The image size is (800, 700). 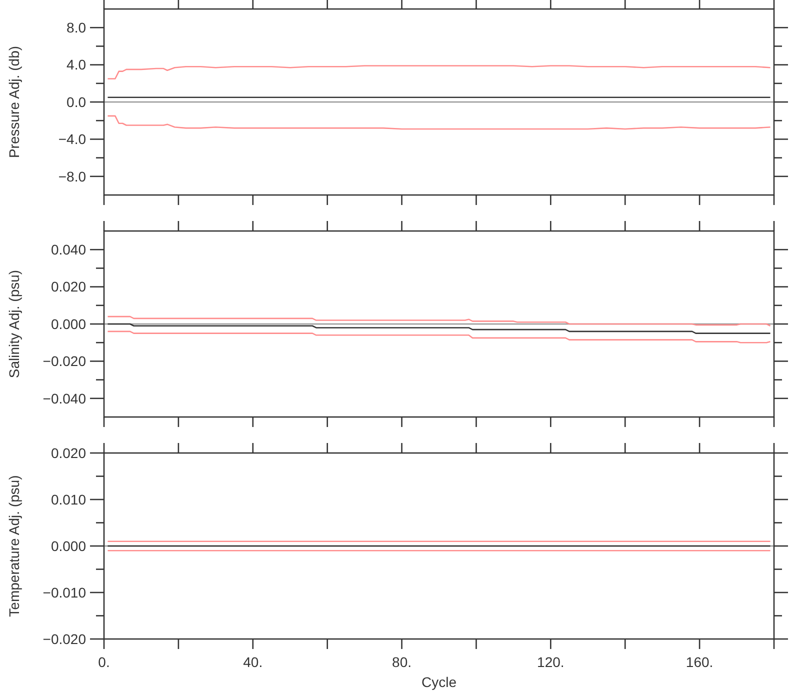 I want to click on y-tick-label: 4.0, so click(x=76, y=64).